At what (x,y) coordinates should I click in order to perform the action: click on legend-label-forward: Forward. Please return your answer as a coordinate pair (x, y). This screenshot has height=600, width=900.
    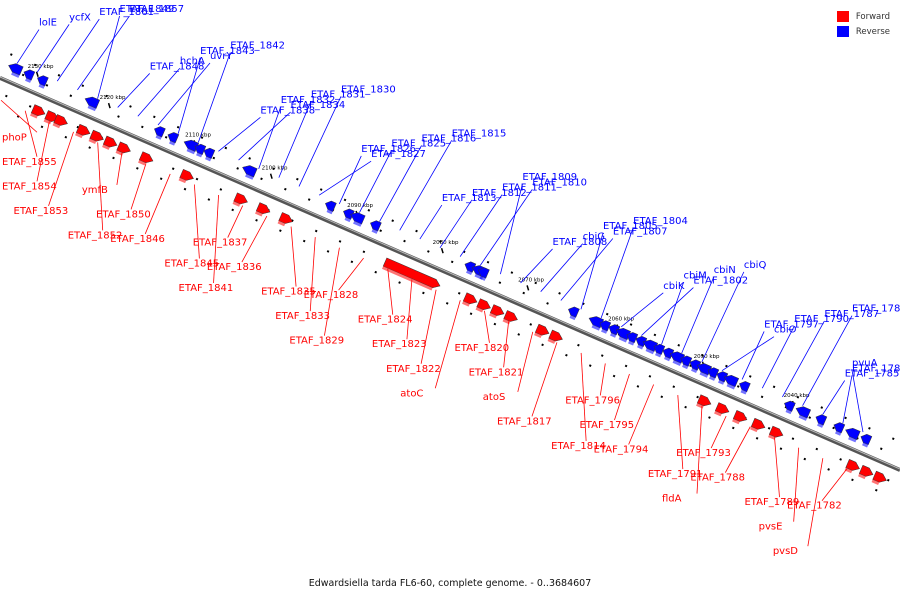
    Looking at the image, I should click on (872, 16).